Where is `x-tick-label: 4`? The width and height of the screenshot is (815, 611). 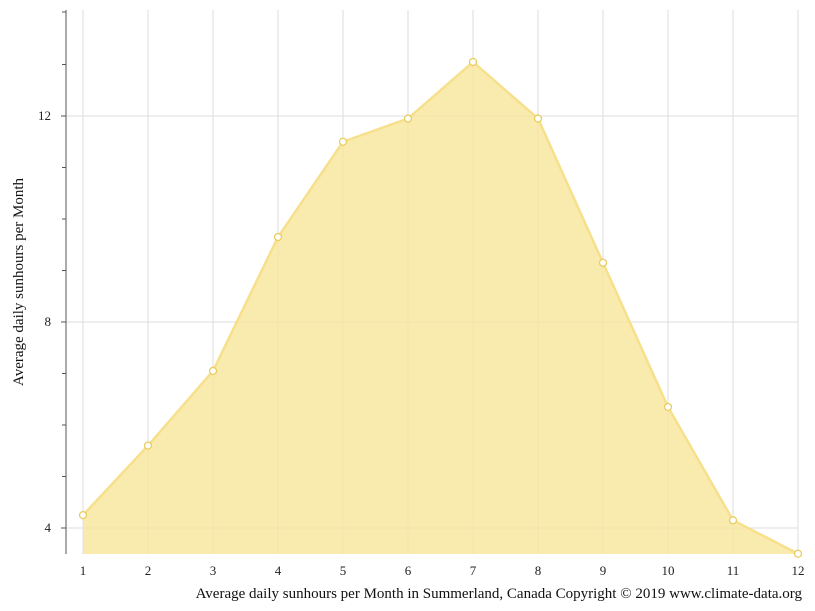 x-tick-label: 4 is located at coordinates (278, 570).